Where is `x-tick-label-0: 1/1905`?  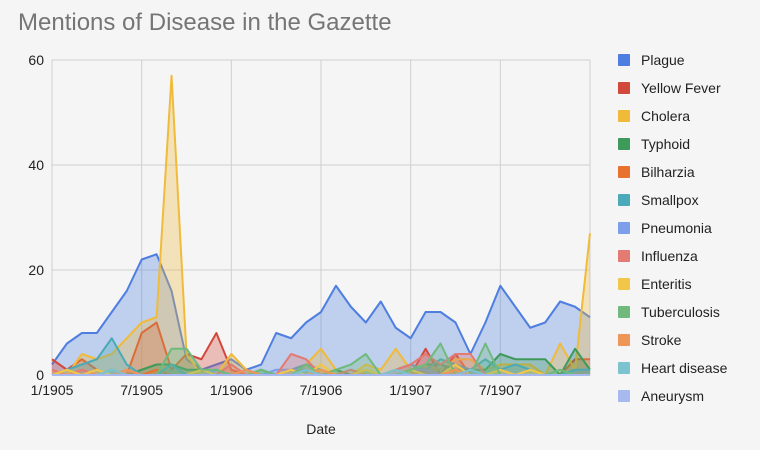
x-tick-label-0: 1/1905 is located at coordinates (52, 390).